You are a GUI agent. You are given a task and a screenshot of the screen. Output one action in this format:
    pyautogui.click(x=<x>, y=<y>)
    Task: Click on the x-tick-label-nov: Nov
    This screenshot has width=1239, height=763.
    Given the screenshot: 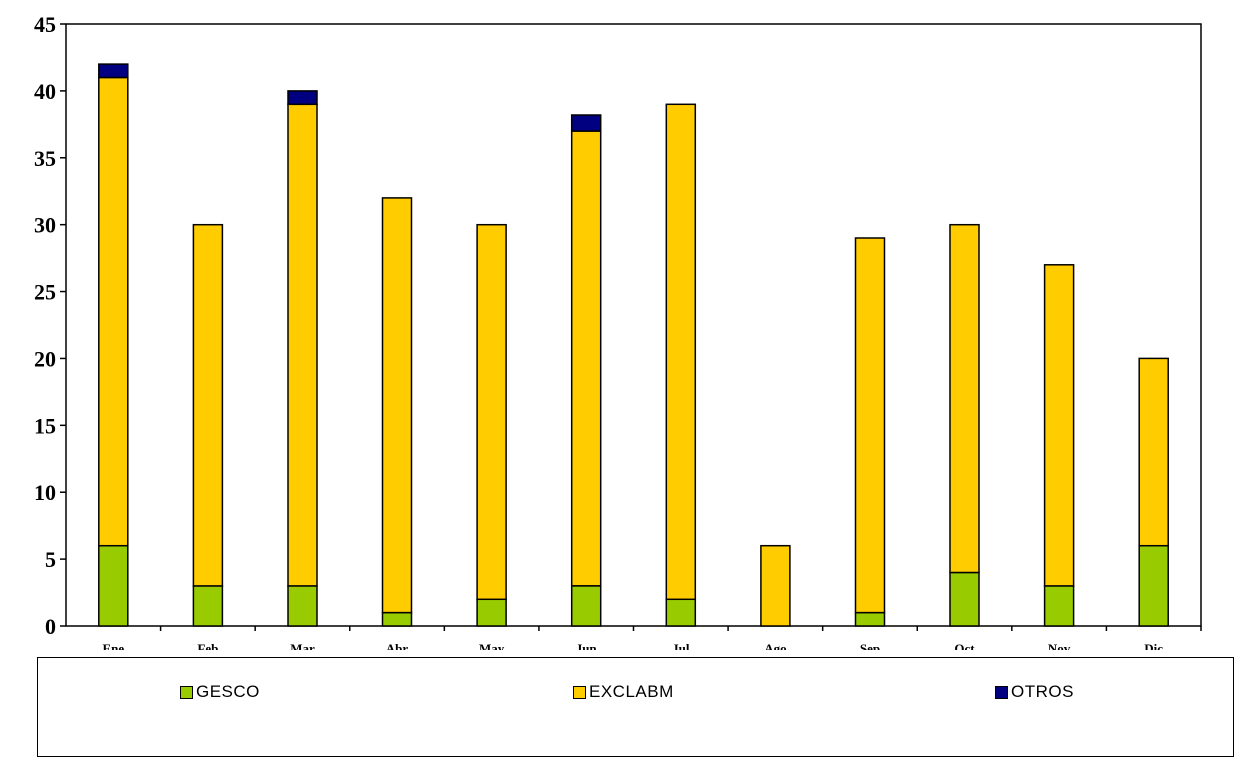 What is the action you would take?
    pyautogui.click(x=1059, y=645)
    